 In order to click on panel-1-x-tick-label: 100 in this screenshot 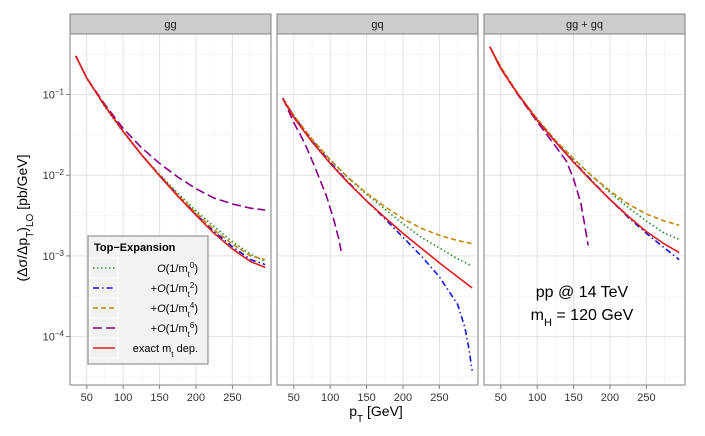, I will do `click(123, 398)`.